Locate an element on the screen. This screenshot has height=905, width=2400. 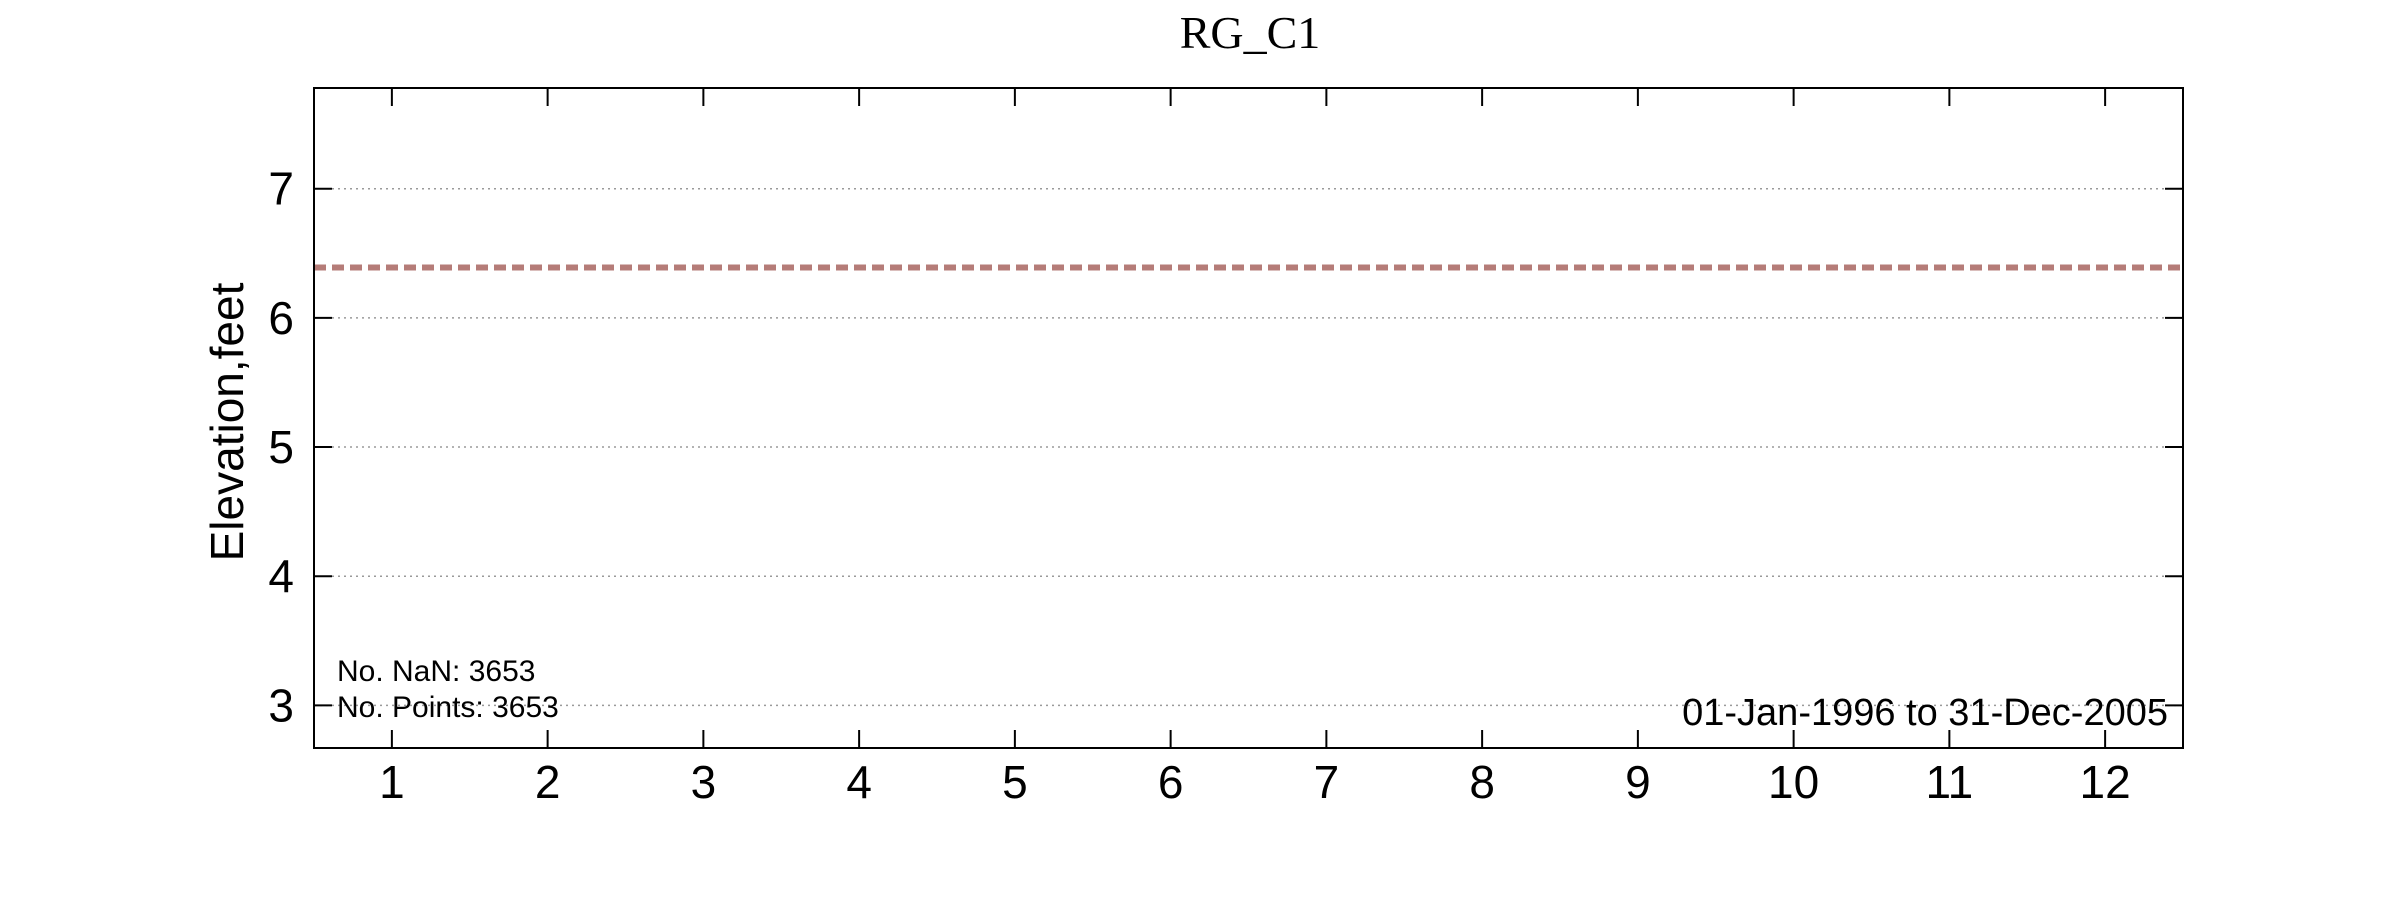
y-axis-label: Elevation,feet is located at coordinates (227, 421).